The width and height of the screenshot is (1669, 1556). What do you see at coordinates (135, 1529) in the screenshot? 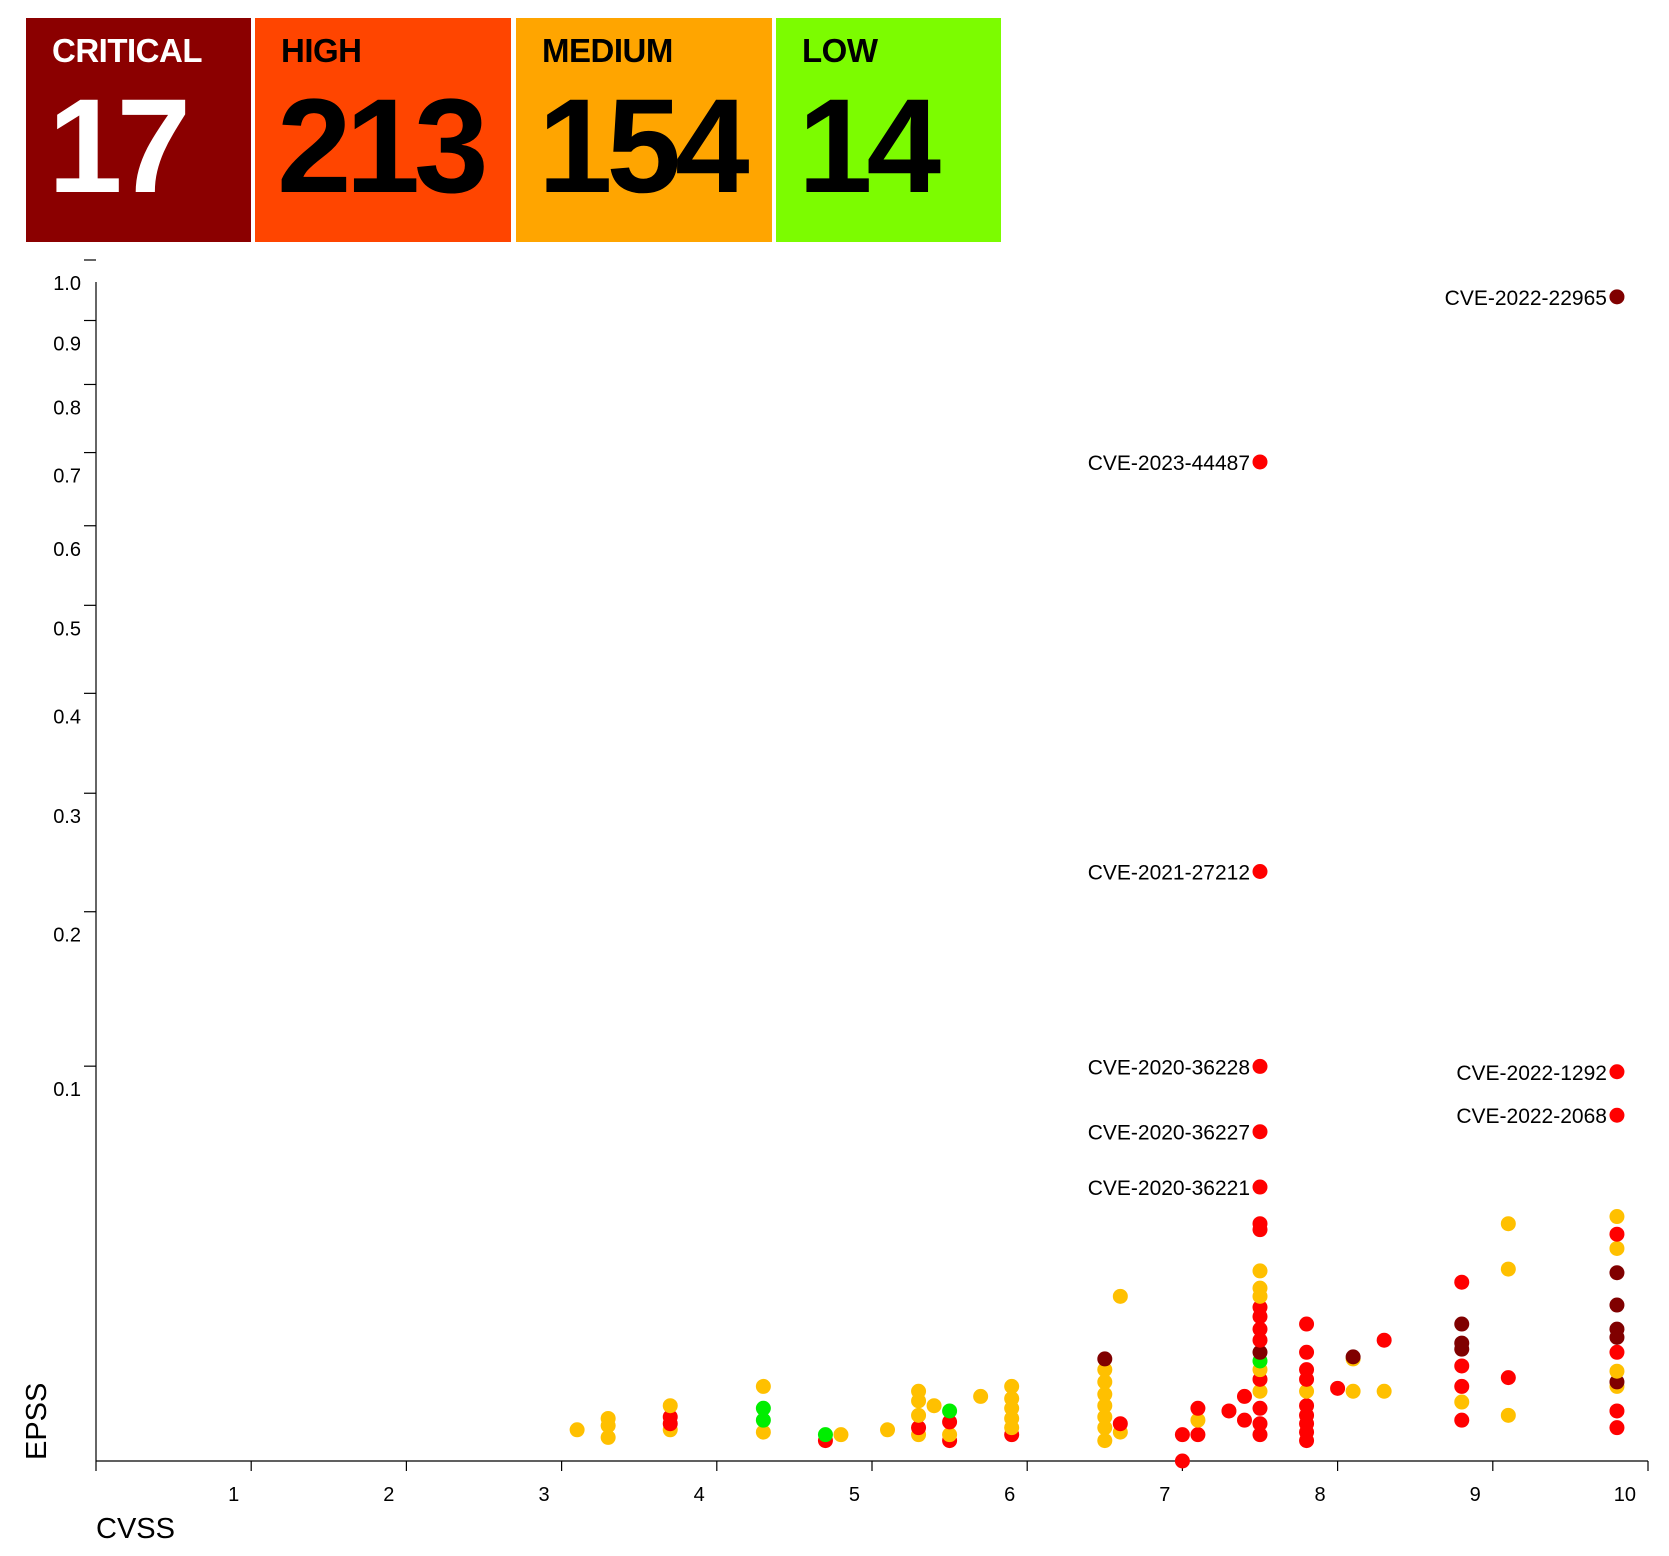
I see `x-axis-label: CVSS` at bounding box center [135, 1529].